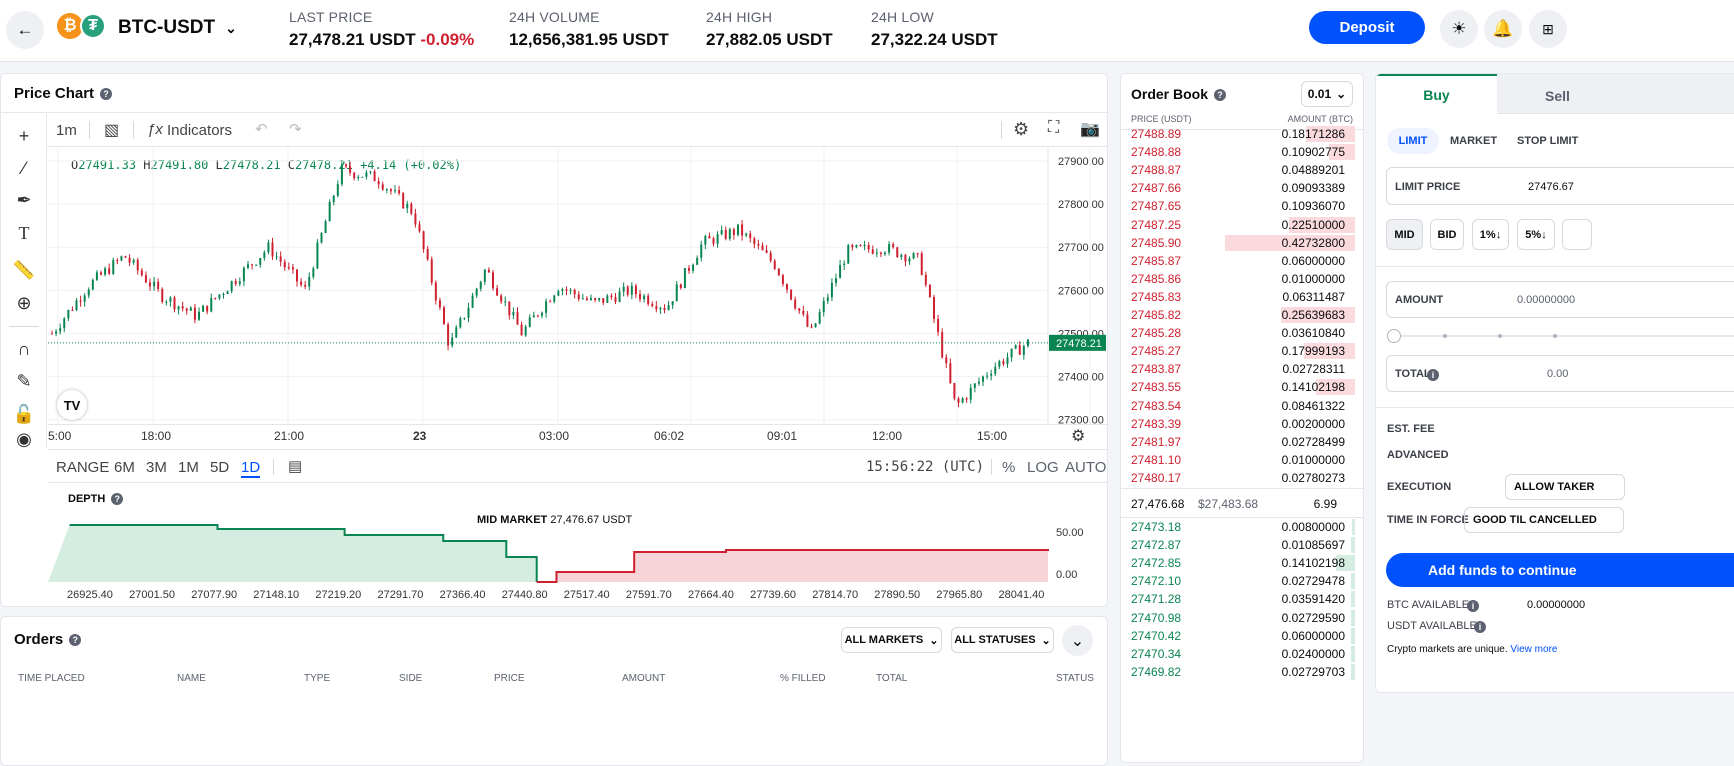  Describe the element at coordinates (156, 467) in the screenshot. I see `range-3m: 3M` at that location.